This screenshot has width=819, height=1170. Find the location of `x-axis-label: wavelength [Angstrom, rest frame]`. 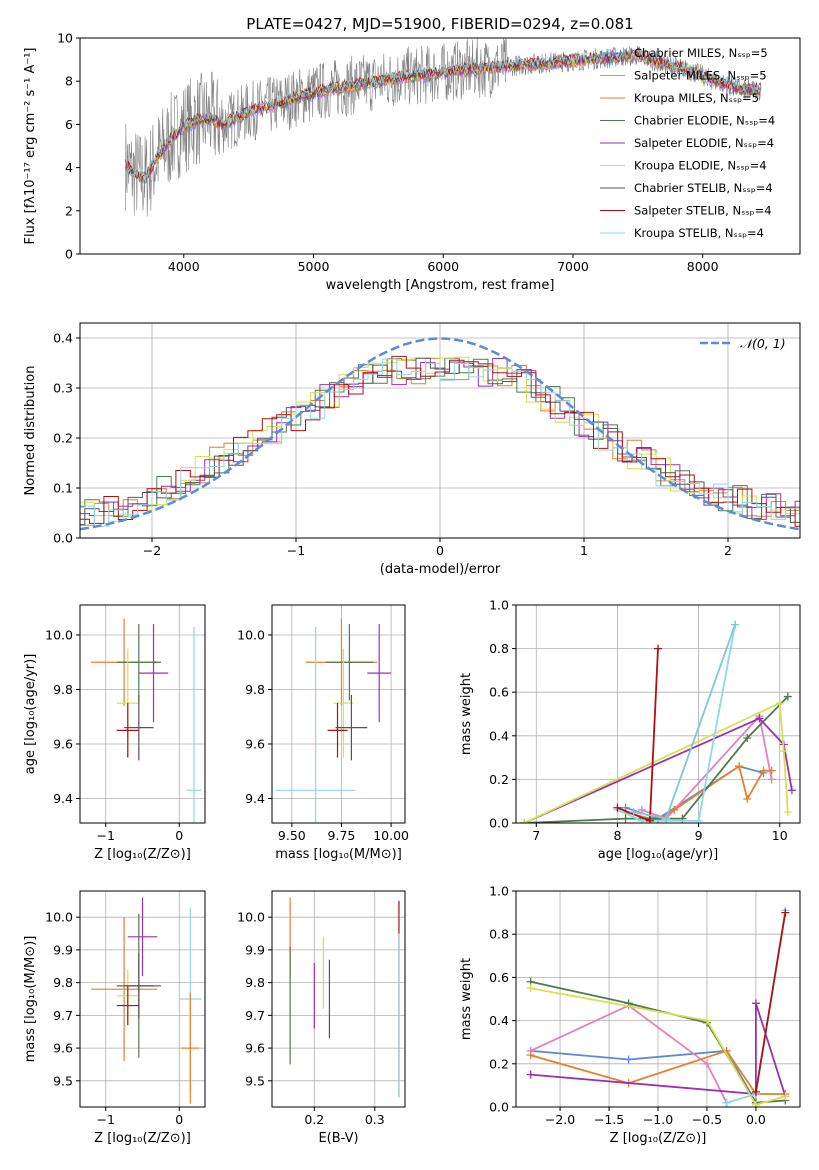

x-axis-label: wavelength [Angstrom, rest frame] is located at coordinates (440, 285).